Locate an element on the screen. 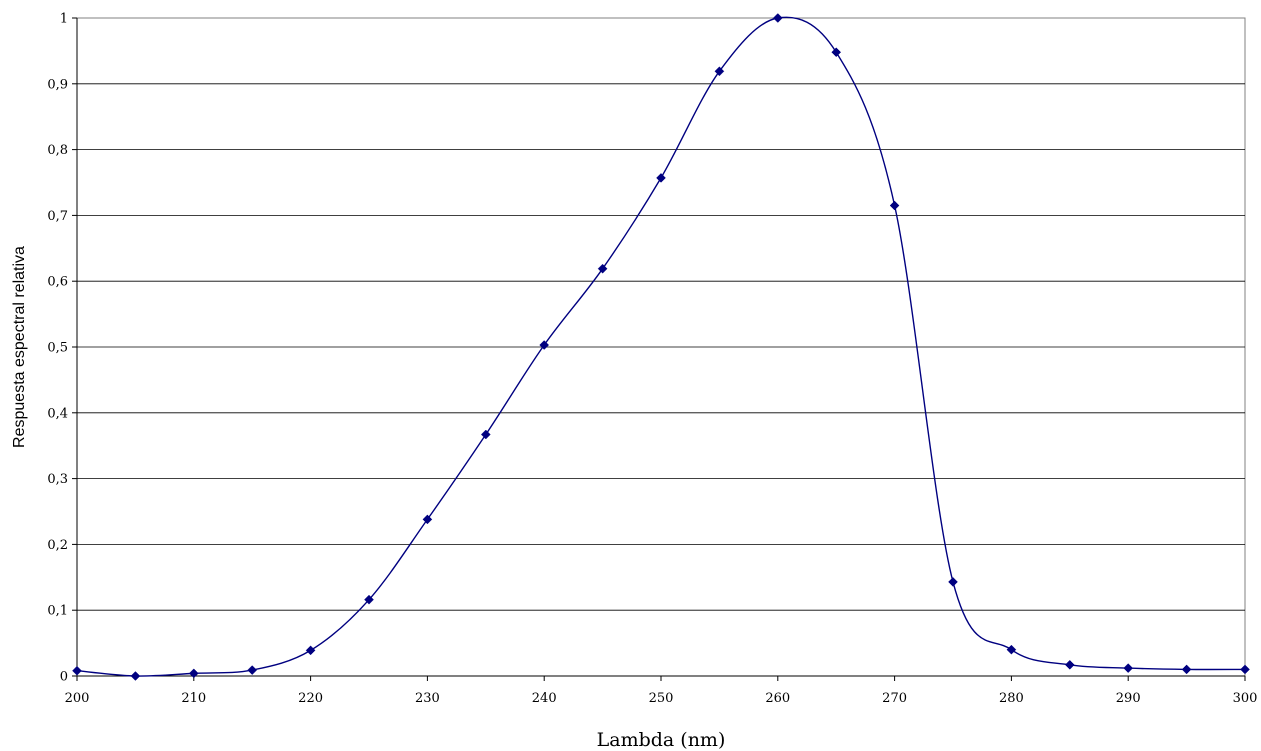 This screenshot has height=751, width=1261. y-tick-label: 0,8 is located at coordinates (57, 150).